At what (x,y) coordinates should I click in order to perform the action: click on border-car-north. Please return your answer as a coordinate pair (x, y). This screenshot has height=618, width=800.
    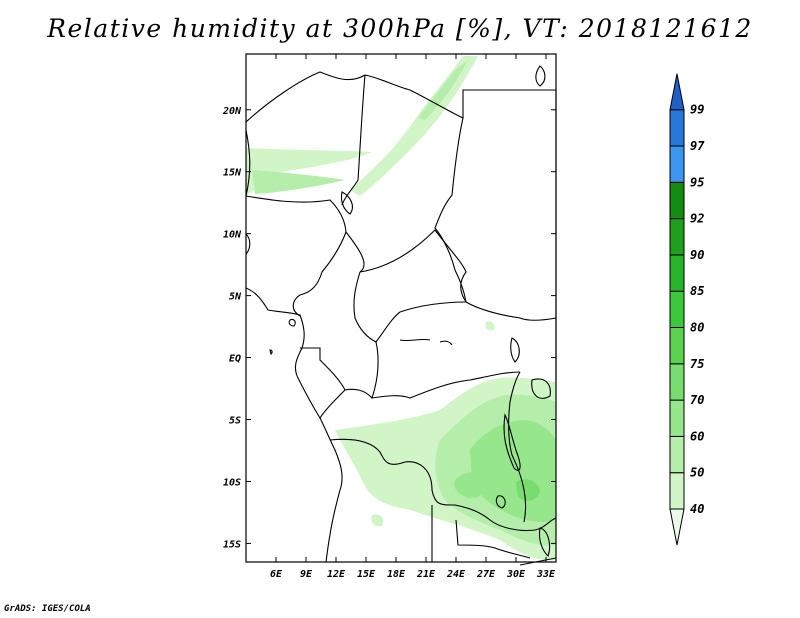
    Looking at the image, I should click on (451, 275).